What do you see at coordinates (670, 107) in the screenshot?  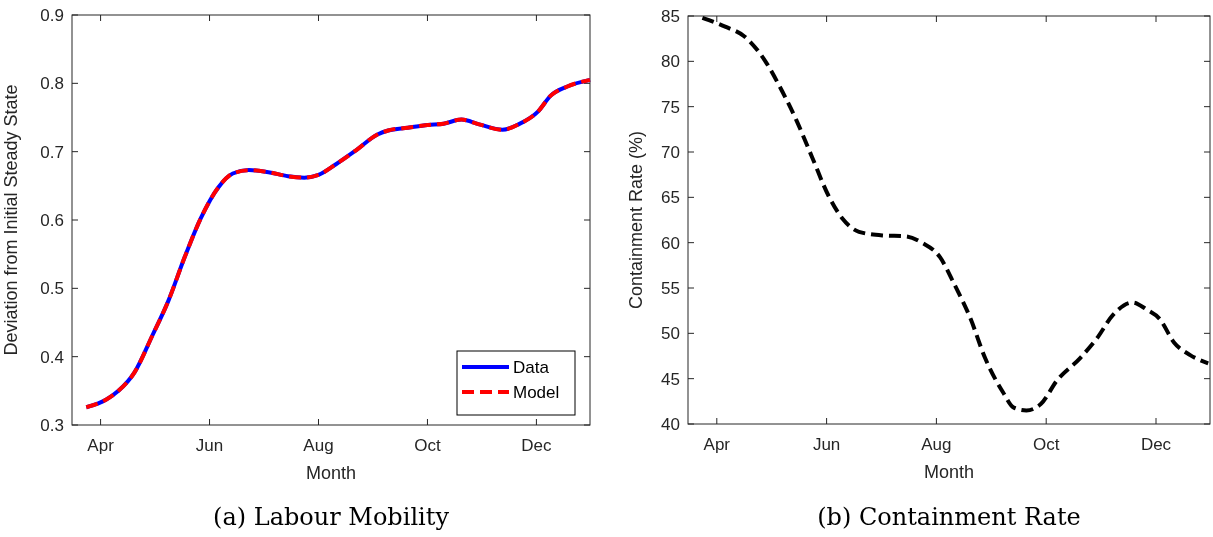 I see `y-tick-label: 75` at bounding box center [670, 107].